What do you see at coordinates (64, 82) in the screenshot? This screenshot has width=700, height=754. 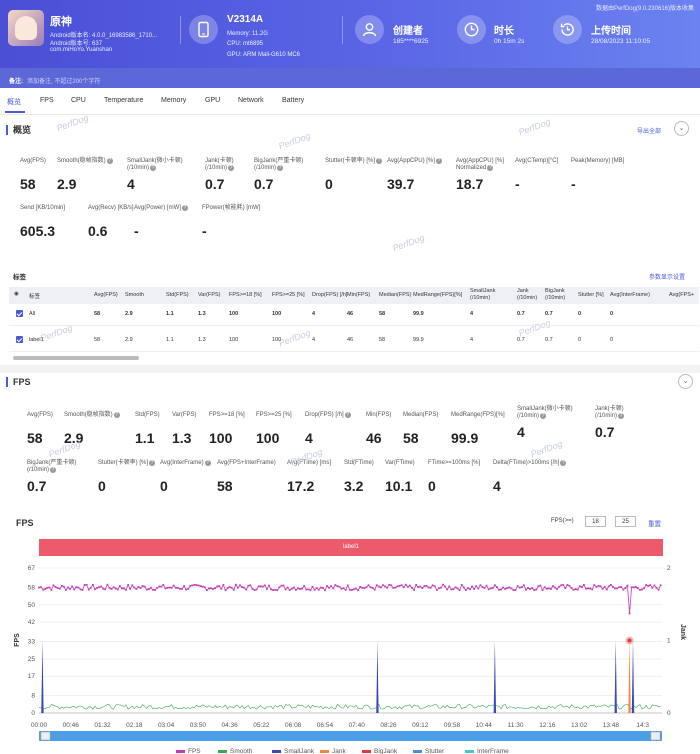 I see `remark-input: 添加备注, 不超过200个字符` at bounding box center [64, 82].